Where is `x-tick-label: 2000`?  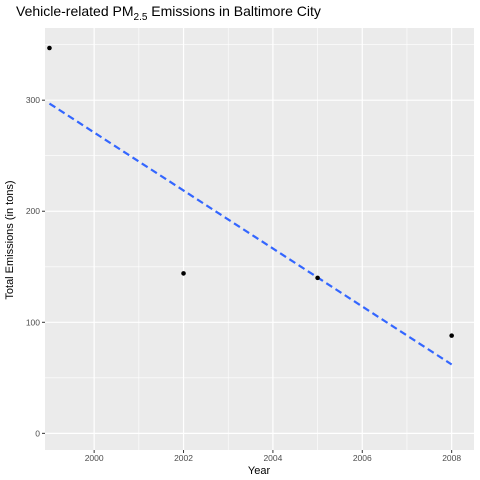
x-tick-label: 2000 is located at coordinates (94, 458).